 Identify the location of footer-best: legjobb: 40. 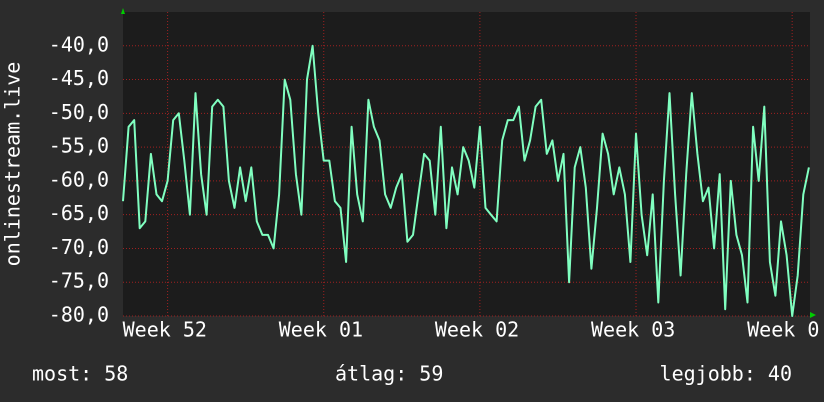
(726, 374).